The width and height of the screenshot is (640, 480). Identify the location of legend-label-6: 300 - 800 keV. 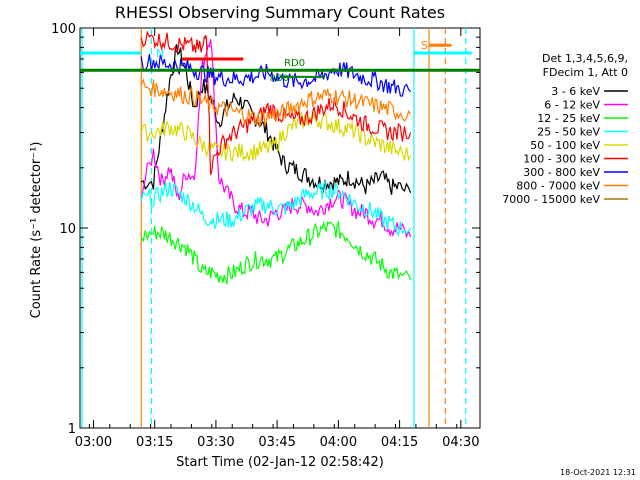
(561, 172).